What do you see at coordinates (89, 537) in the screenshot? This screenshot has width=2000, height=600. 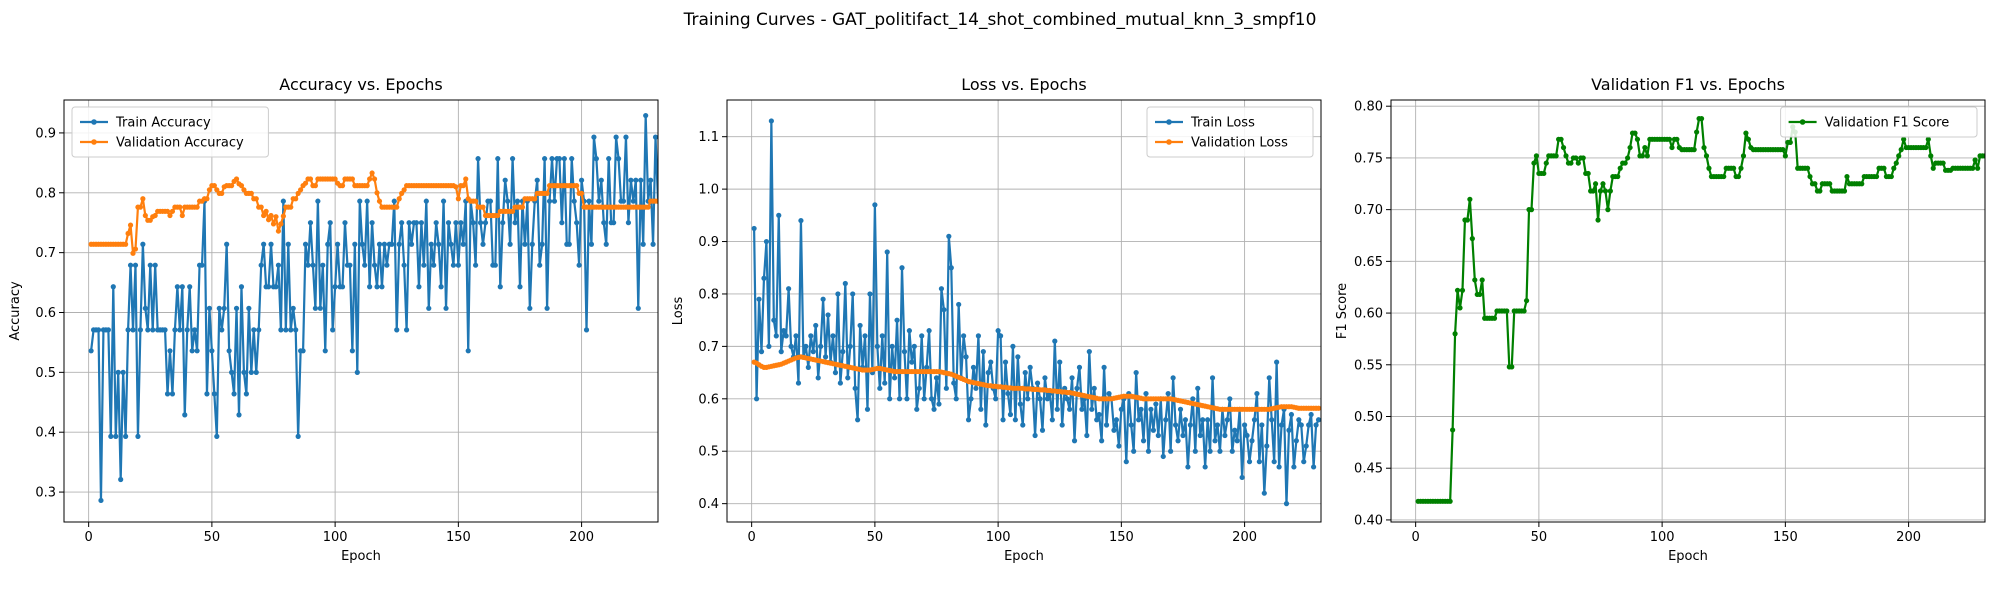 I see `x-tick-label: 0` at bounding box center [89, 537].